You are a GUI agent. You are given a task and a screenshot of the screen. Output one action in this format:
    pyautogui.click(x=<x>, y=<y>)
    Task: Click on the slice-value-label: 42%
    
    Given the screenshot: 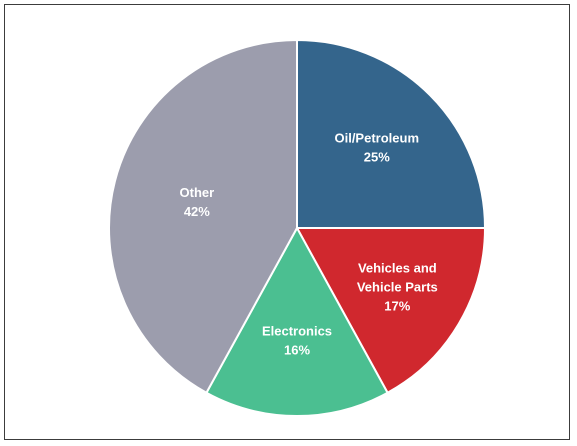 What is the action you would take?
    pyautogui.click(x=197, y=211)
    